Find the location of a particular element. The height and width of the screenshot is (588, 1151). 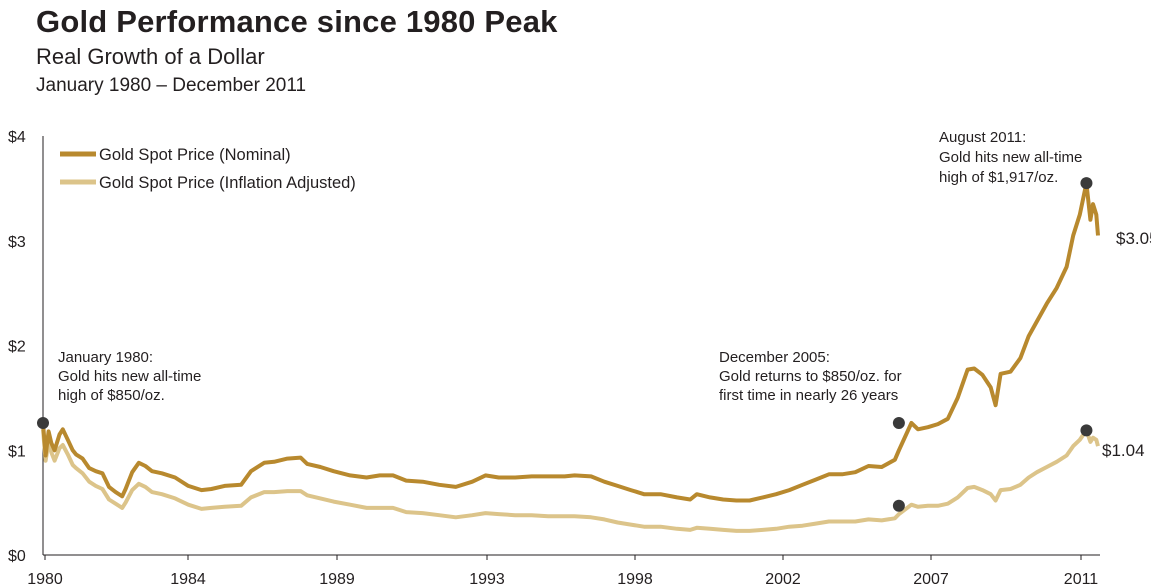

annotation-jan-1980-line-2: Gold hits new all-time is located at coordinates (129, 376).